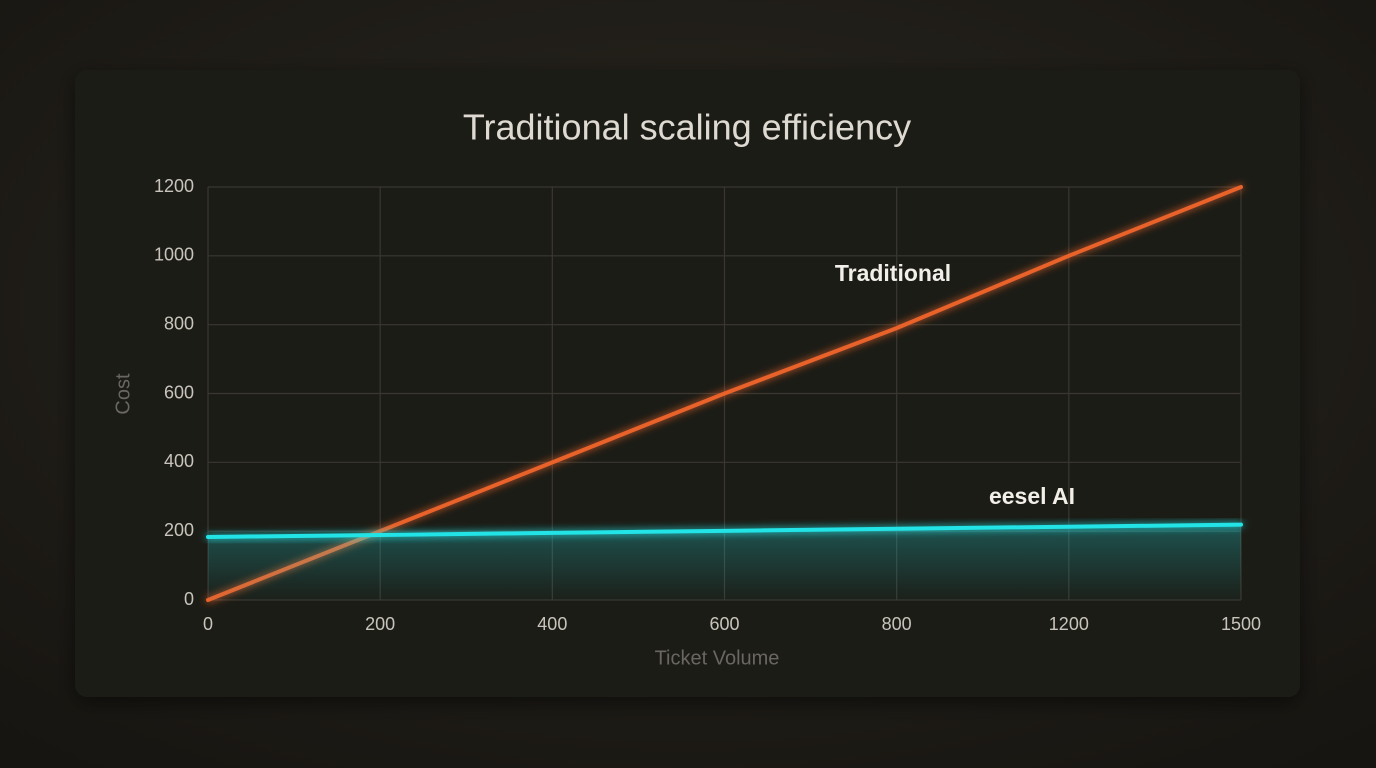 Image resolution: width=1376 pixels, height=768 pixels. Describe the element at coordinates (717, 658) in the screenshot. I see `x-axis-label: Ticket Volume` at that location.